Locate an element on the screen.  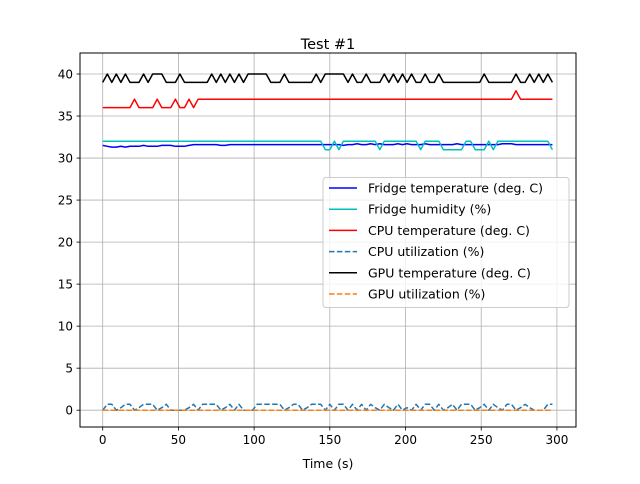
legend-label-gpu-temperature-deg-c: GPU temperature (deg. C) is located at coordinates (449, 272).